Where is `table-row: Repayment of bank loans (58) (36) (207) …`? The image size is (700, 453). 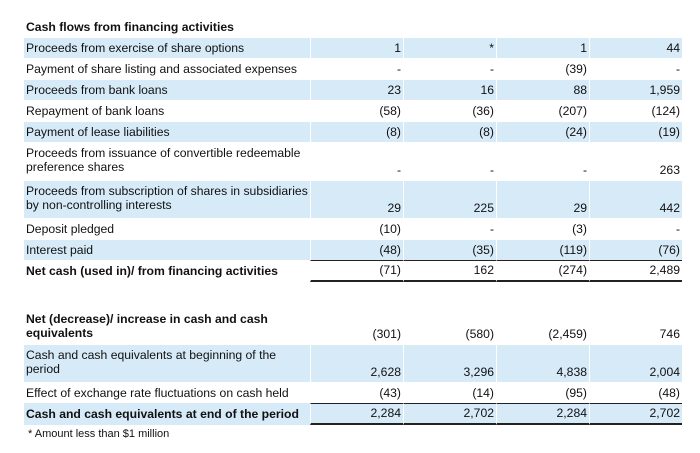
table-row: Repayment of bank loans (58) (36) (207) … is located at coordinates (353, 111).